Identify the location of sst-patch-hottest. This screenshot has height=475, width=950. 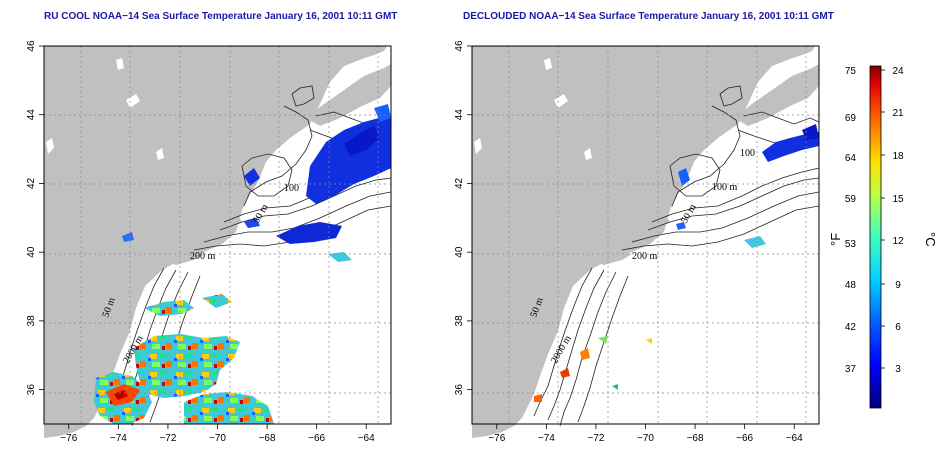
(121, 395).